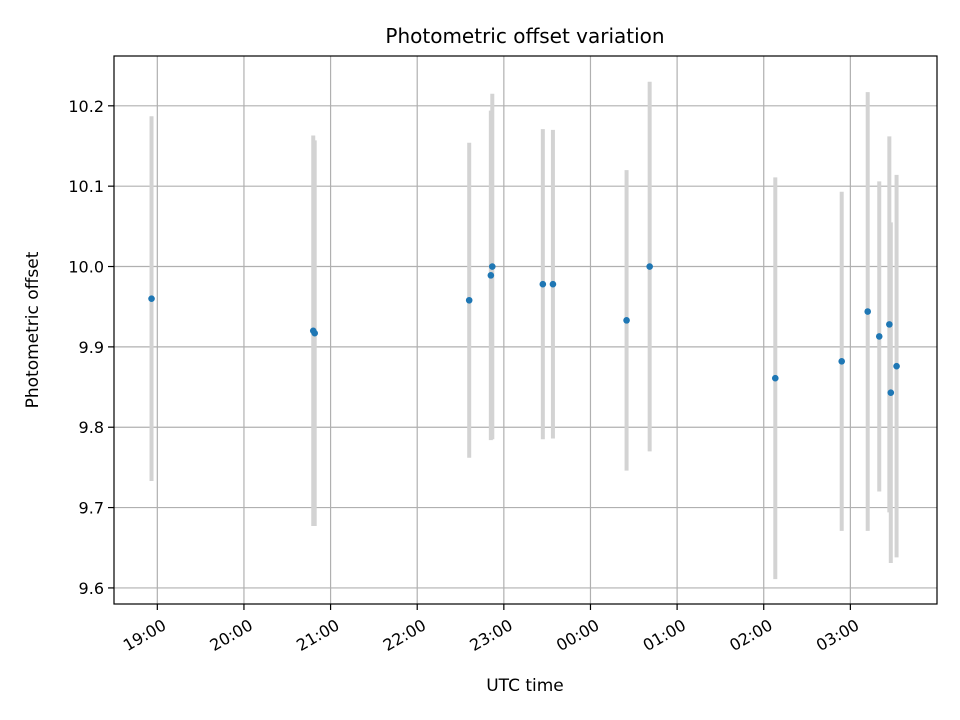 This screenshot has width=960, height=720. What do you see at coordinates (33, 329) in the screenshot?
I see `y-axis-label: Photometric offset` at bounding box center [33, 329].